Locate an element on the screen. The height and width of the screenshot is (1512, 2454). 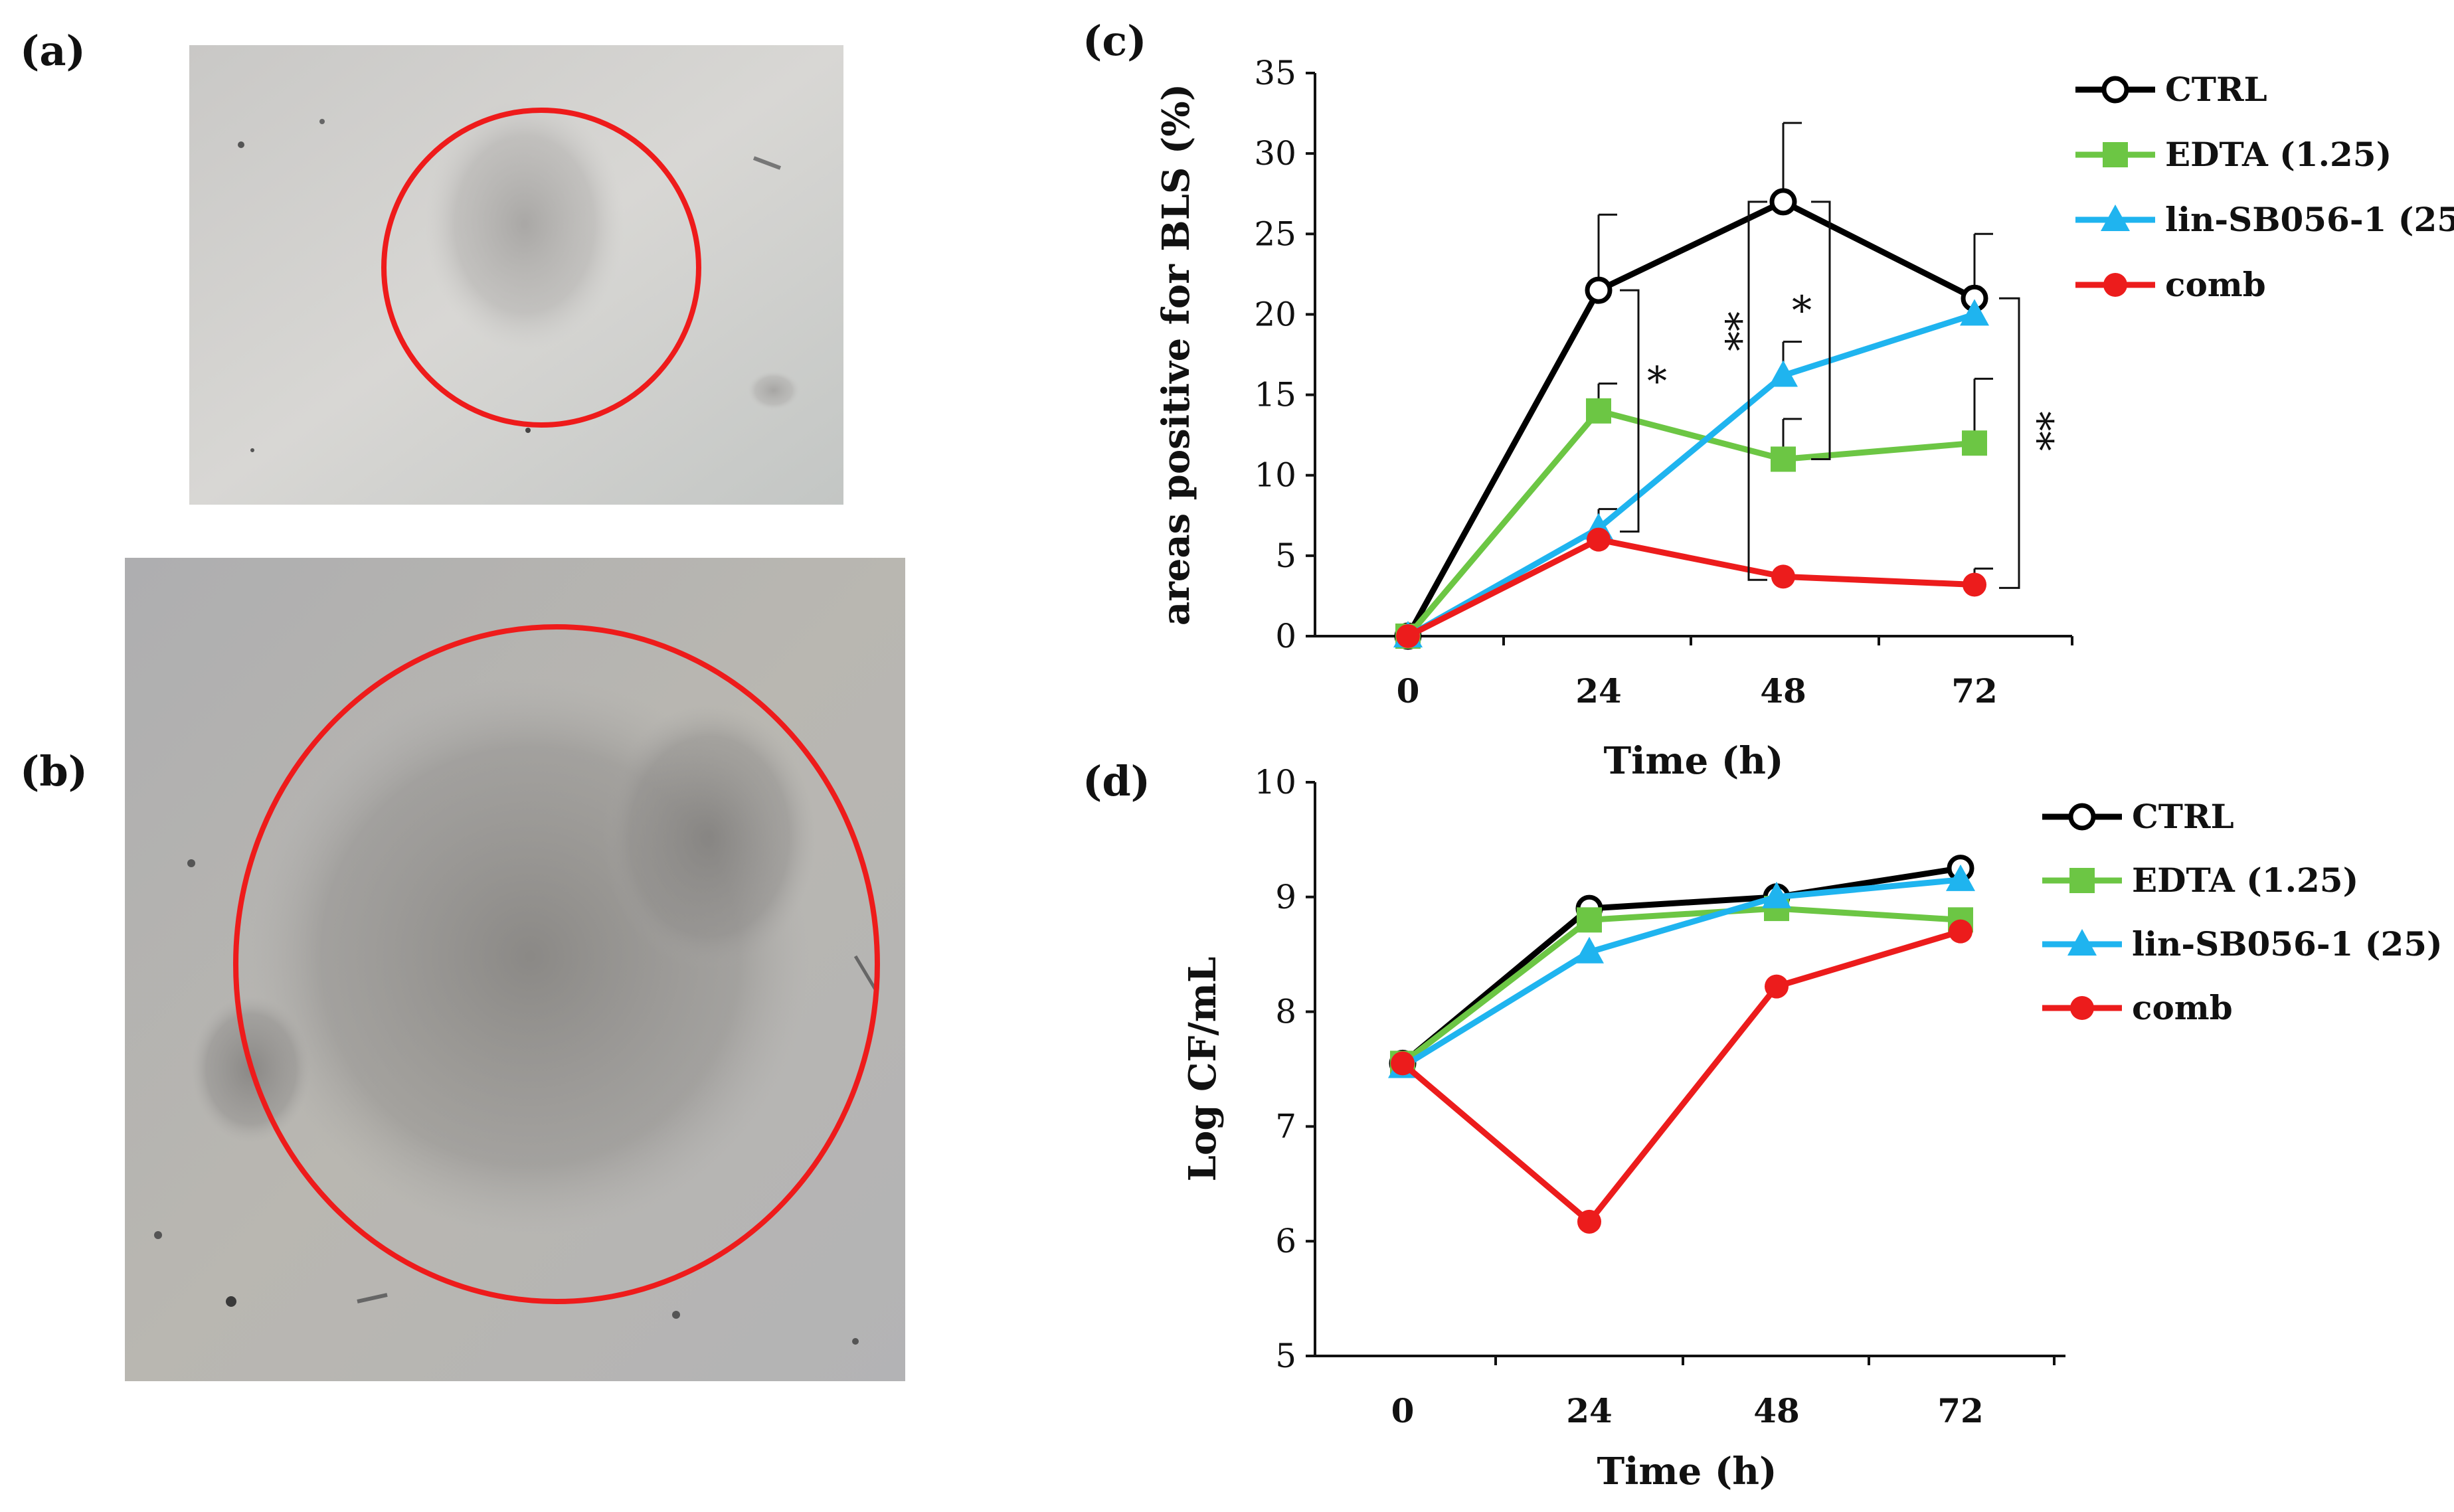
series-ctrl is located at coordinates (1694, 386).